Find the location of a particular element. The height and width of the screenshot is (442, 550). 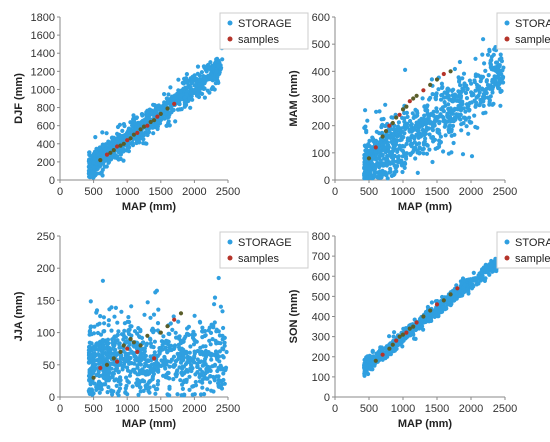

storage-series is located at coordinates (430, 317).